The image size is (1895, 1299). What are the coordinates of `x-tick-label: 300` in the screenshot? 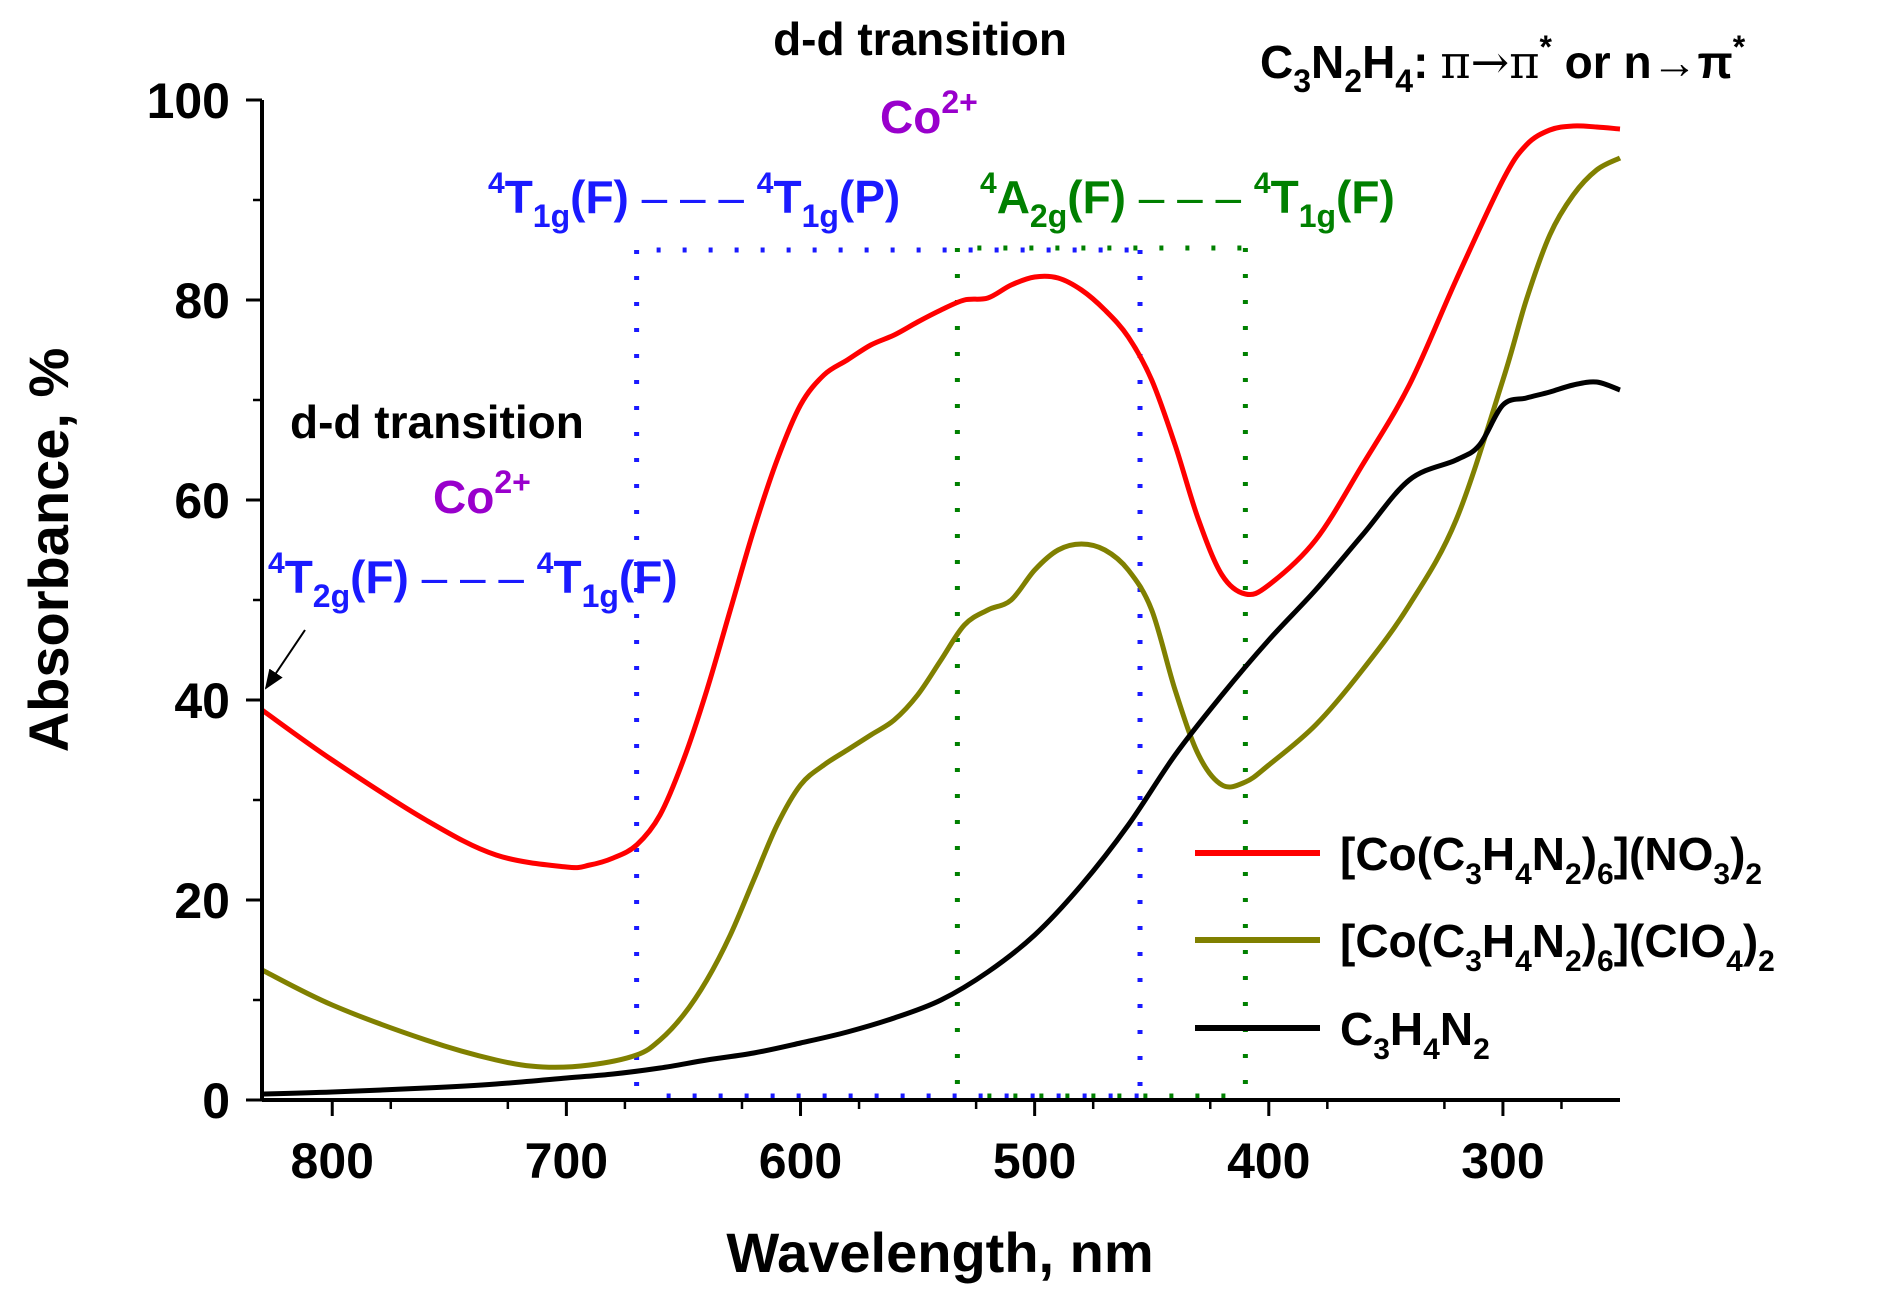 It's located at (1502, 1161).